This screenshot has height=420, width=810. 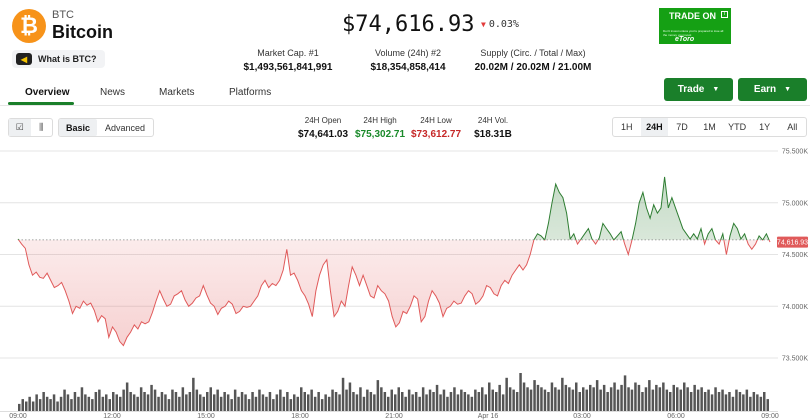 What do you see at coordinates (654, 127) in the screenshot?
I see `range-24h: 24H` at bounding box center [654, 127].